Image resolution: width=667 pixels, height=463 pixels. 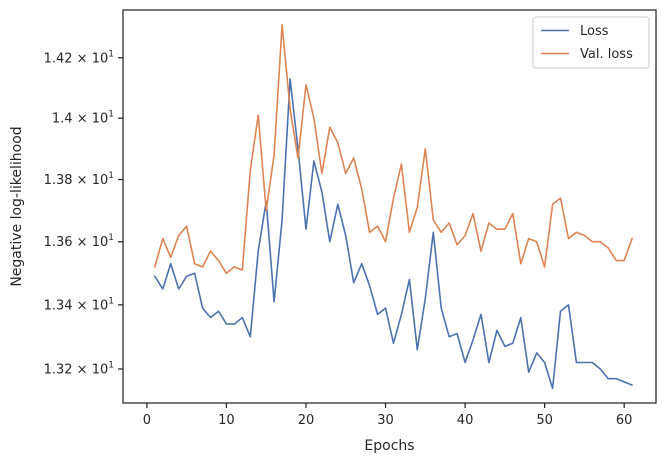 What do you see at coordinates (465, 420) in the screenshot?
I see `x-tick-label: 40` at bounding box center [465, 420].